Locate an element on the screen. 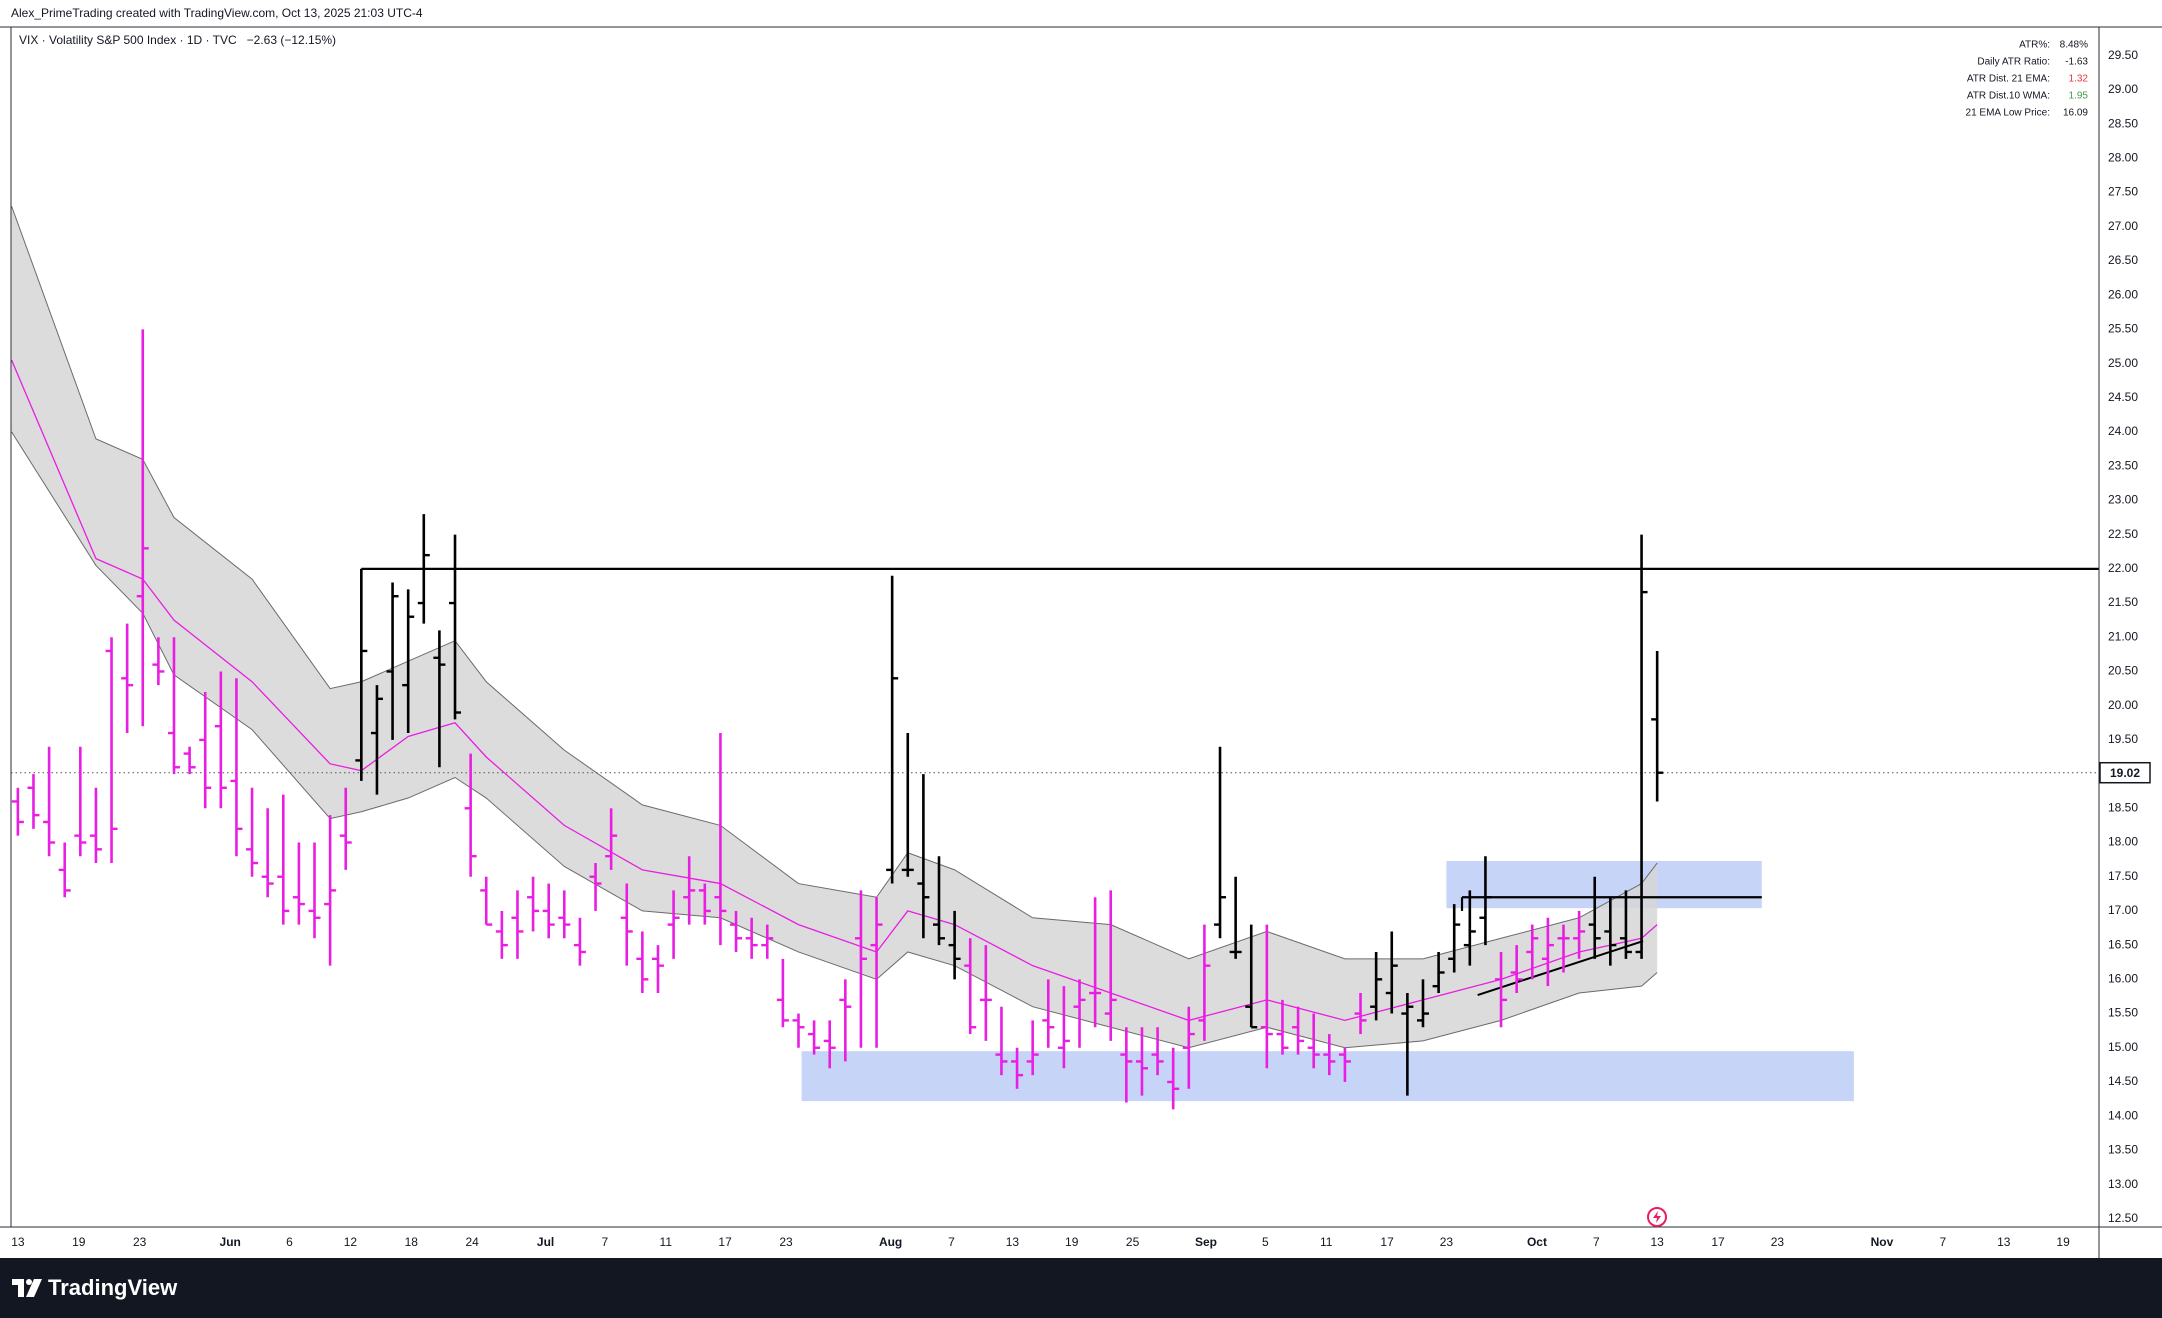 Image resolution: width=2162 pixels, height=1318 pixels. y-tick-label: 14.50 is located at coordinates (2123, 1081).